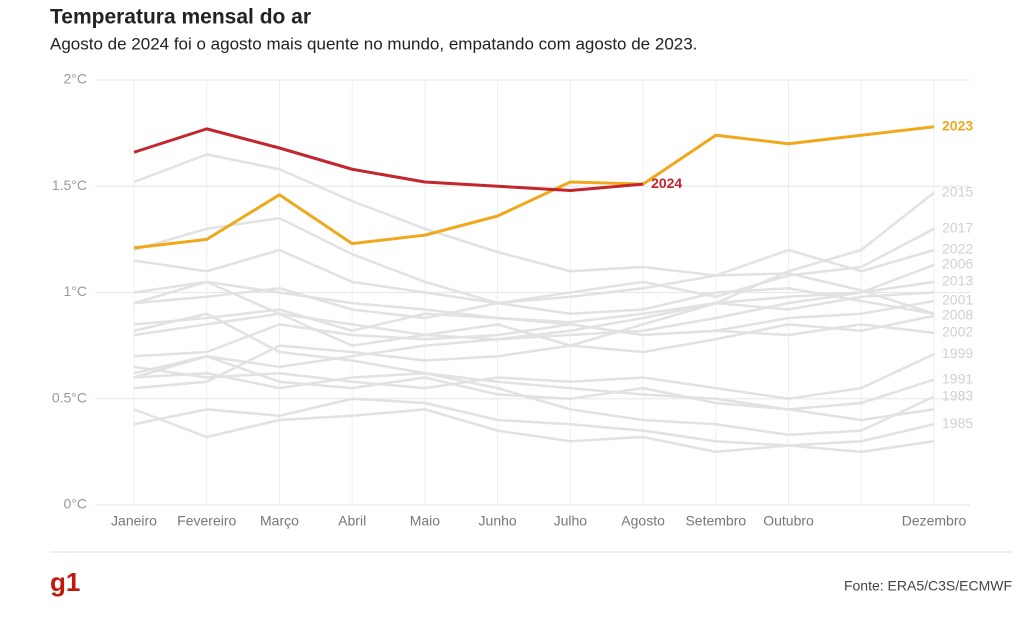  What do you see at coordinates (65, 582) in the screenshot?
I see `logo: g1` at bounding box center [65, 582].